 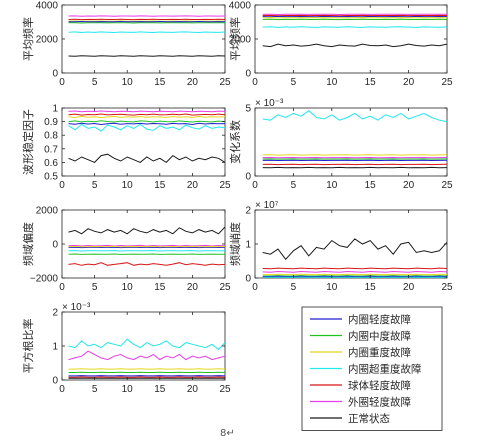 I want to click on y-tick-label: 0.9, so click(x=51, y=122).